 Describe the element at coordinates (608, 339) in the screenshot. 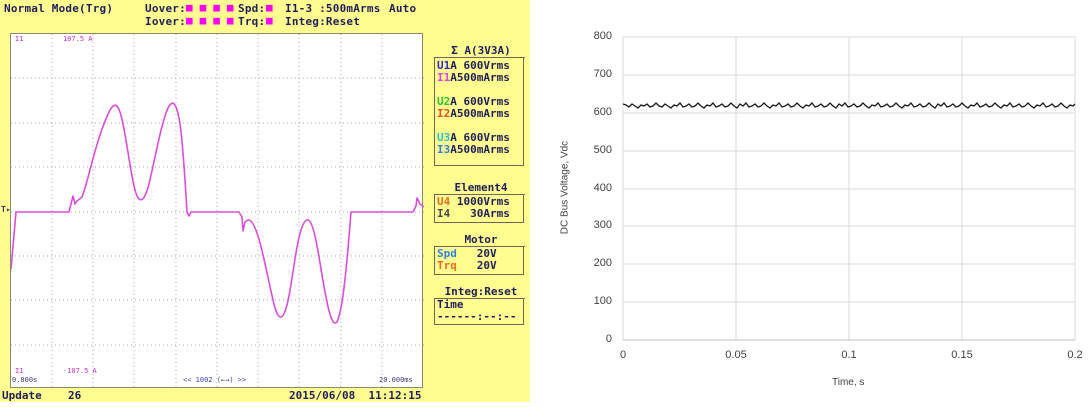

I see `y-tick-0: 0` at that location.